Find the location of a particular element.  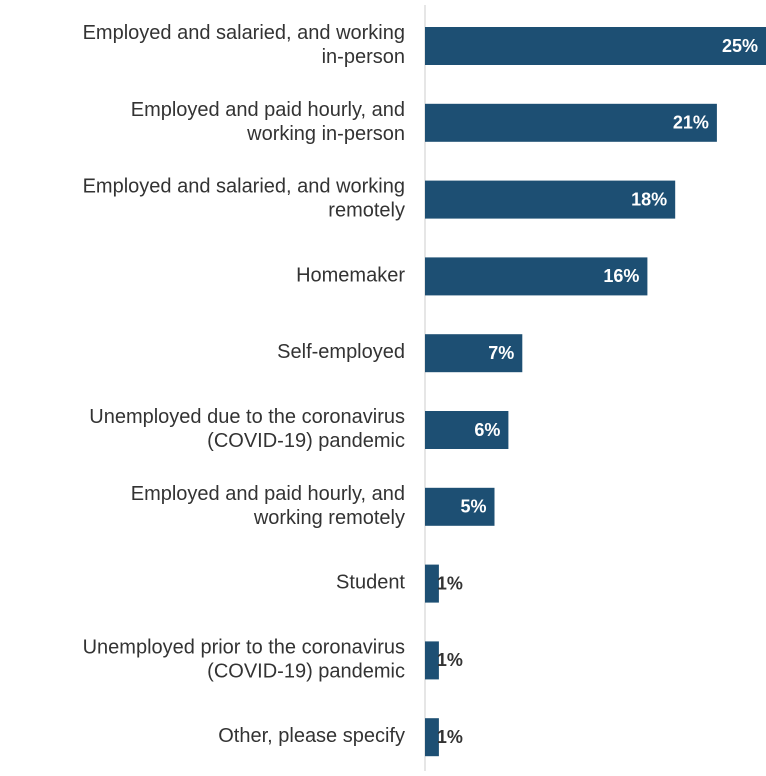

category-label: Other, please specify is located at coordinates (311, 736).